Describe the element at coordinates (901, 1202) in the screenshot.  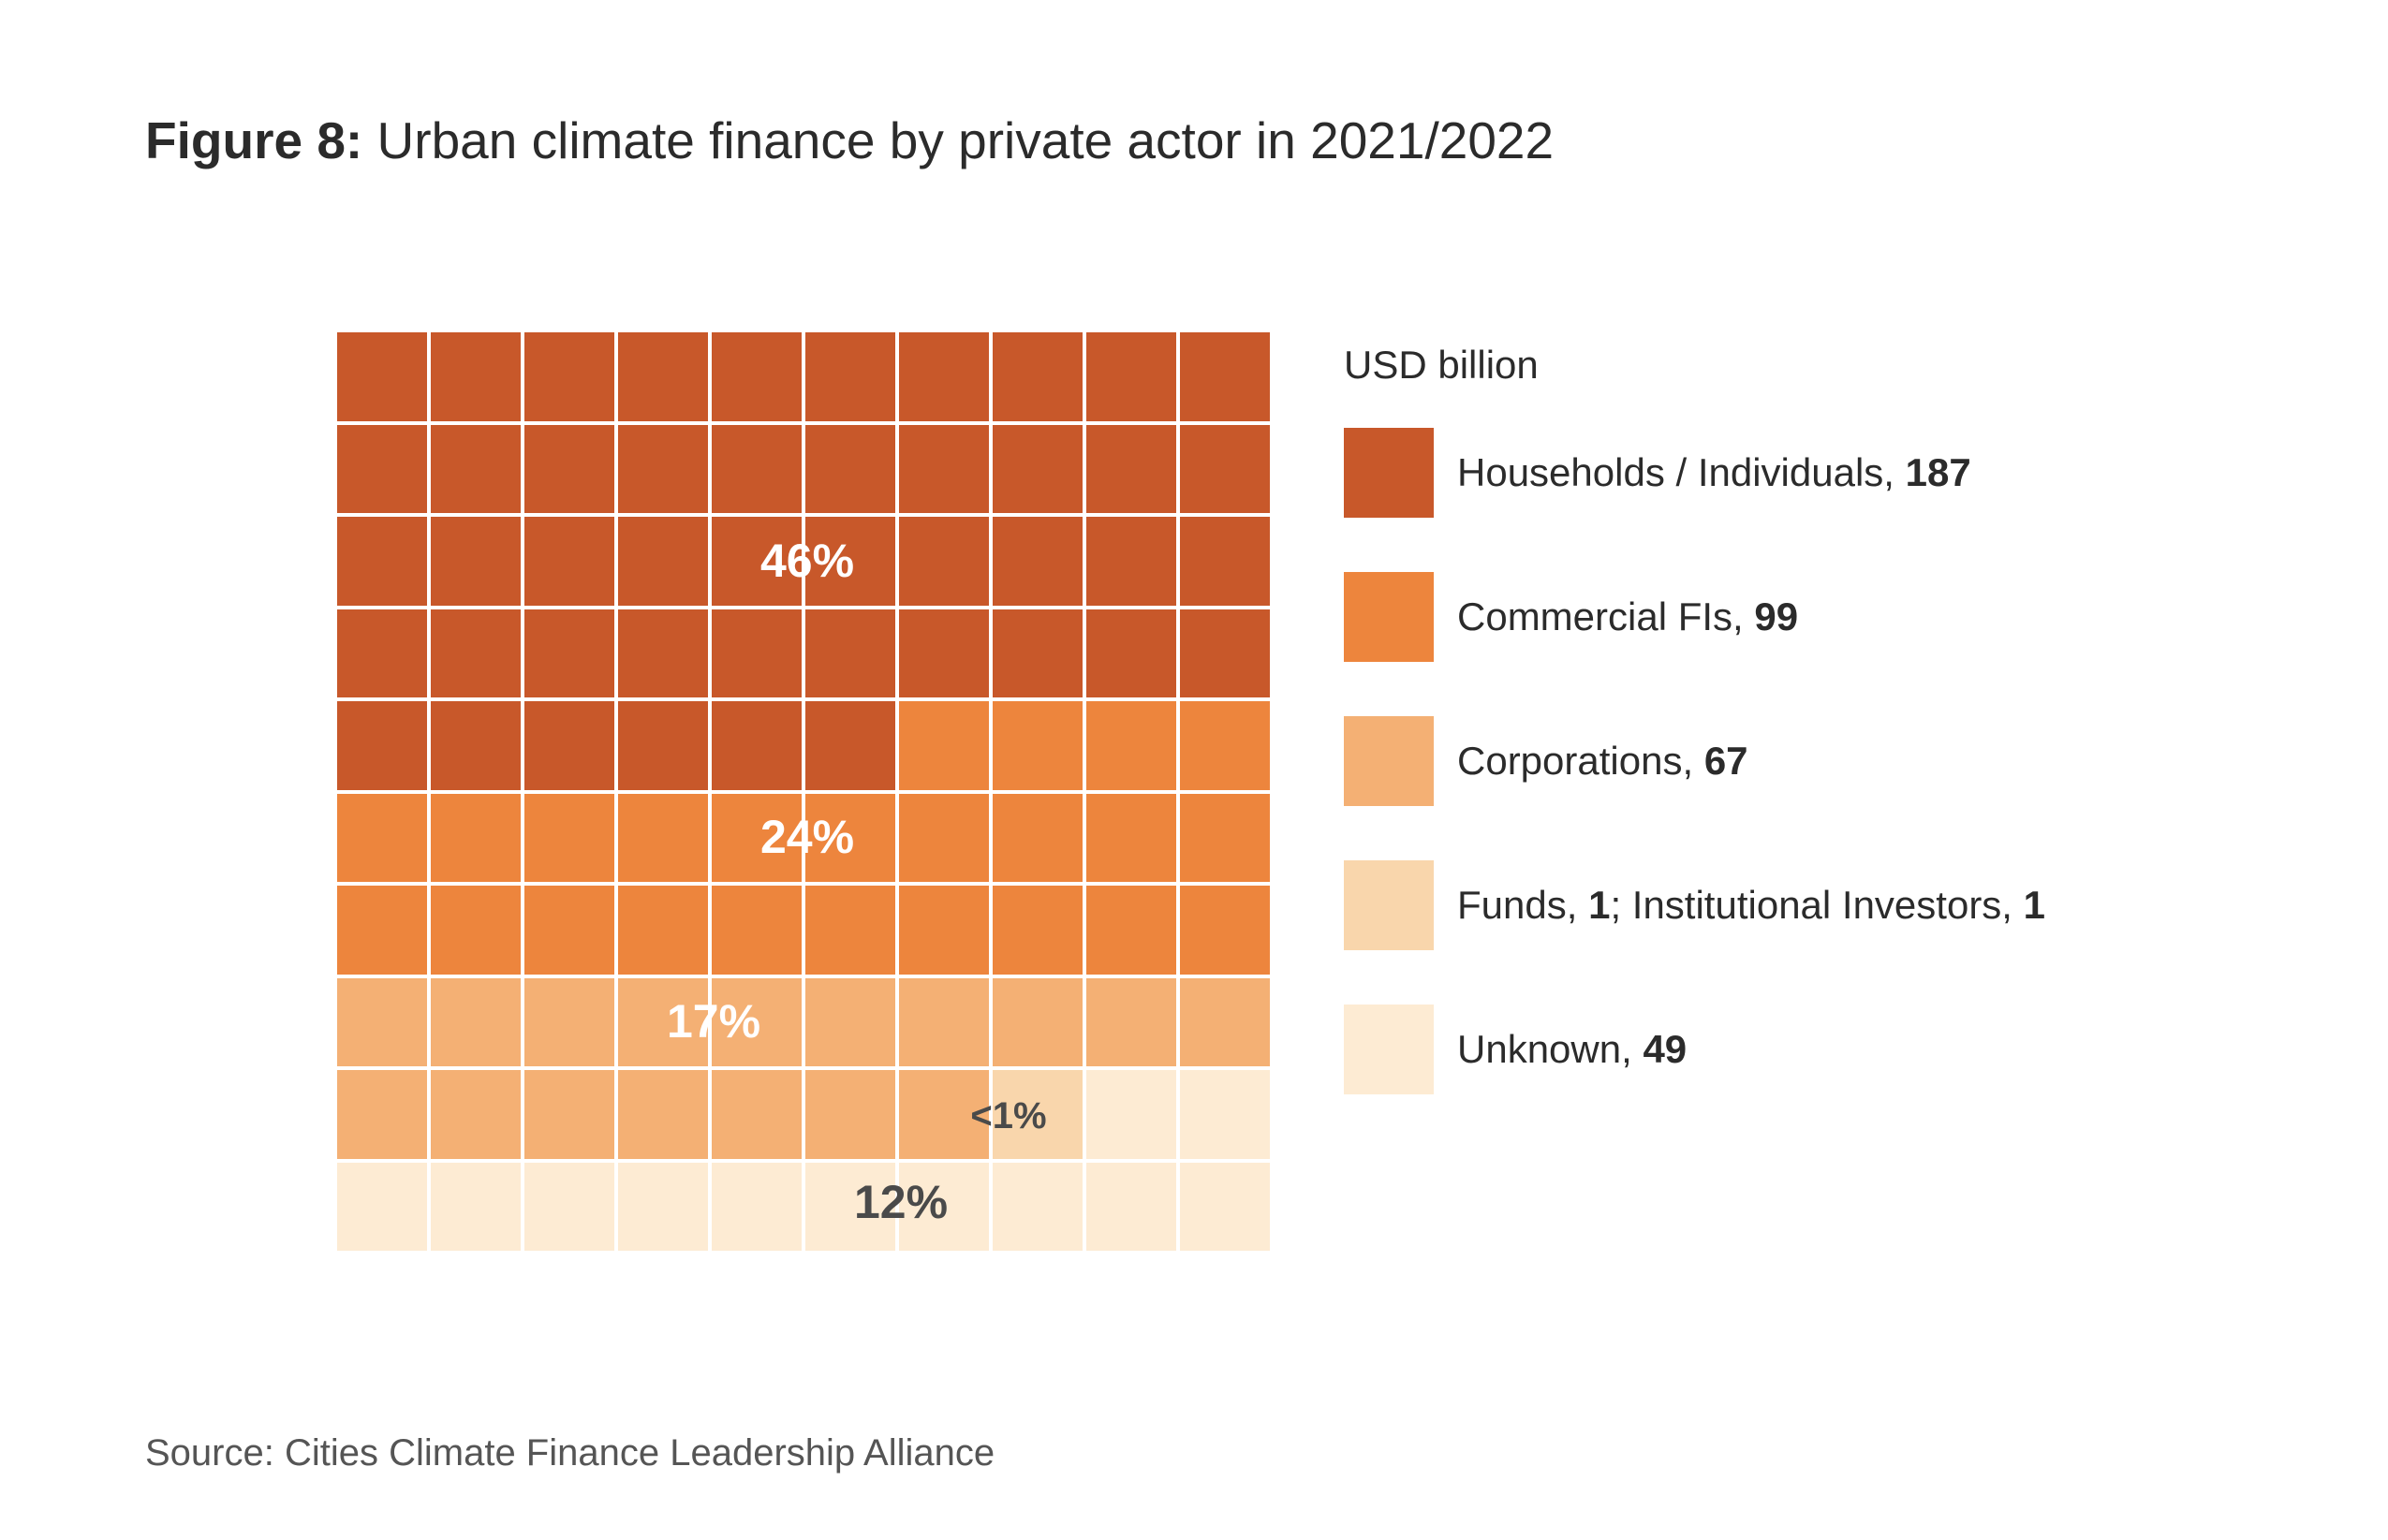
I see `pct-label-unknown: 12%` at that location.